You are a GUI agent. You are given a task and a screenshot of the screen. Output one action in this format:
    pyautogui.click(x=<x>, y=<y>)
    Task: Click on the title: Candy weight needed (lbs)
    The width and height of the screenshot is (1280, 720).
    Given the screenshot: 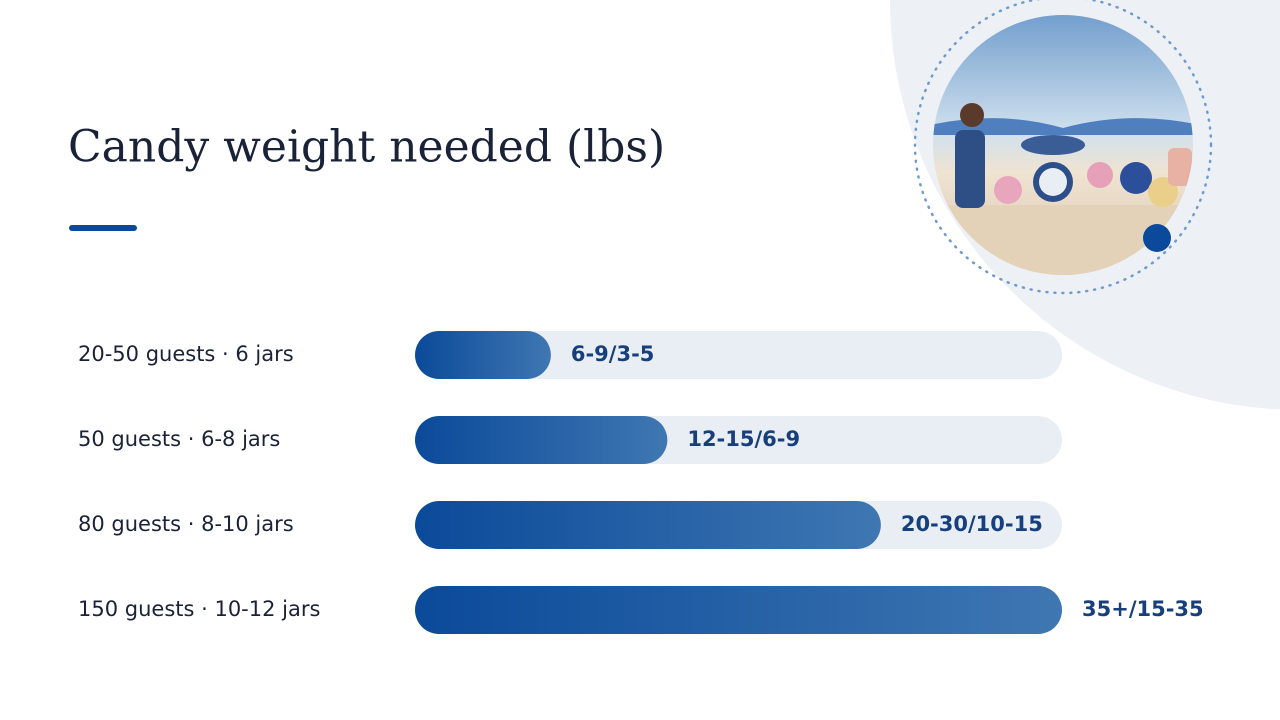 What is the action you would take?
    pyautogui.click(x=366, y=147)
    